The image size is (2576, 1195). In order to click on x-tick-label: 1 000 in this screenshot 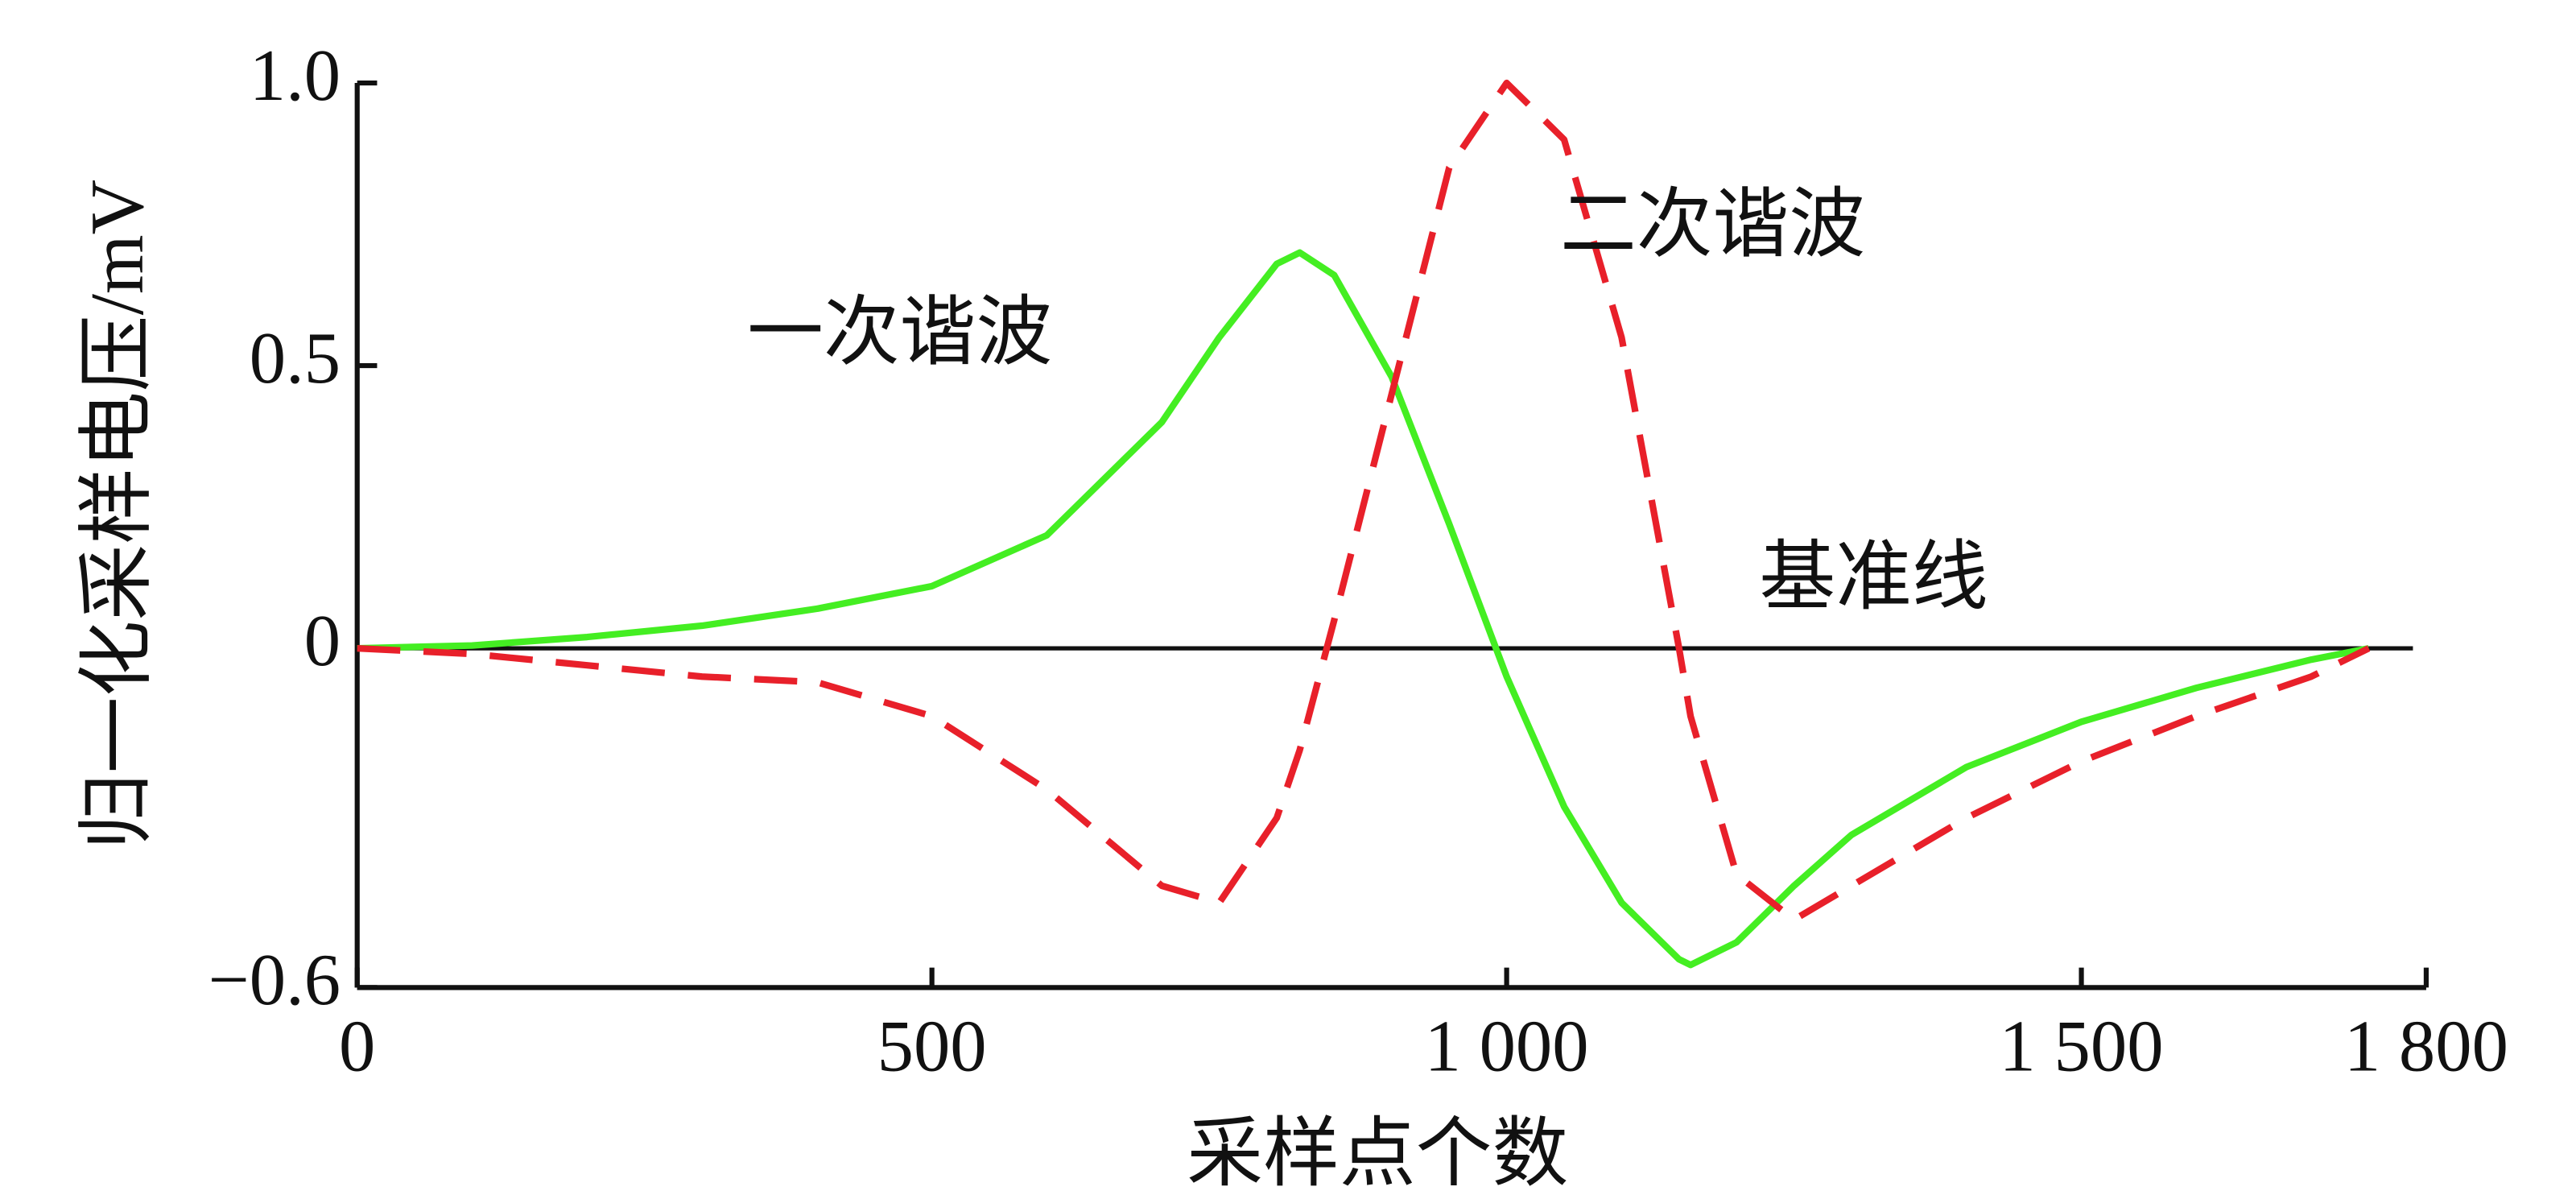, I will do `click(1507, 1046)`.